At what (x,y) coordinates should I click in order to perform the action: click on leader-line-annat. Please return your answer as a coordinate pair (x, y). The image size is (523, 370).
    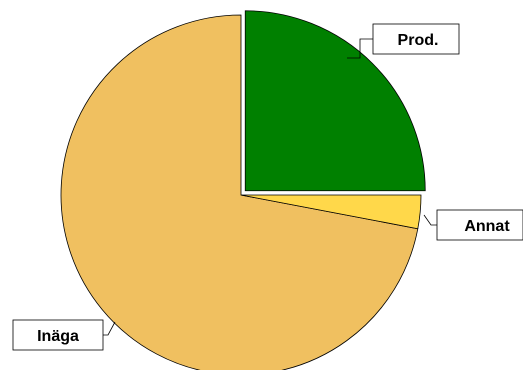
    Looking at the image, I should click on (430, 220).